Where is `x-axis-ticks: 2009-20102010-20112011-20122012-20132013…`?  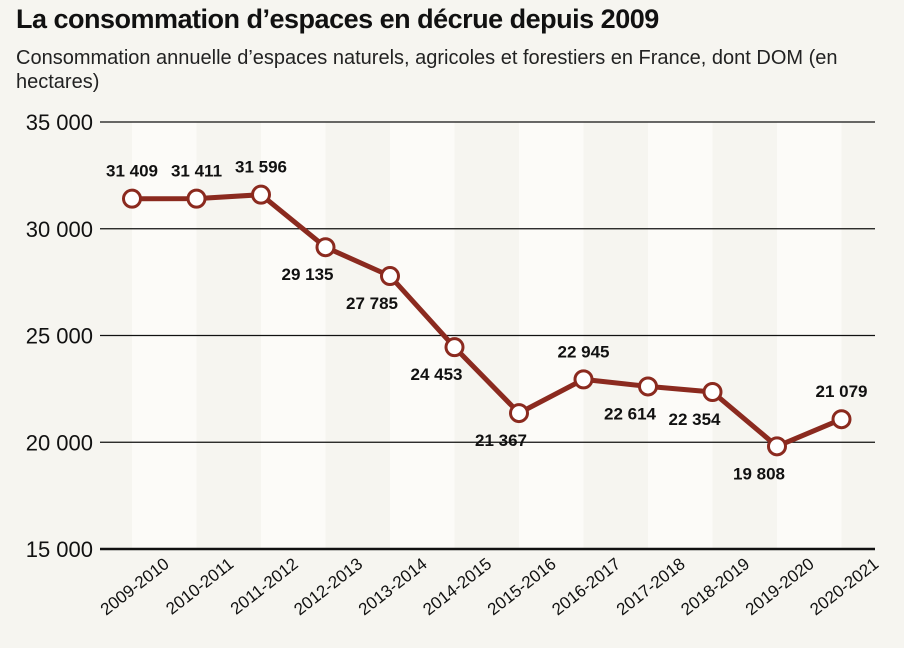
x-axis-ticks: 2009-20102010-20112011-20122012-20132013… is located at coordinates (489, 586).